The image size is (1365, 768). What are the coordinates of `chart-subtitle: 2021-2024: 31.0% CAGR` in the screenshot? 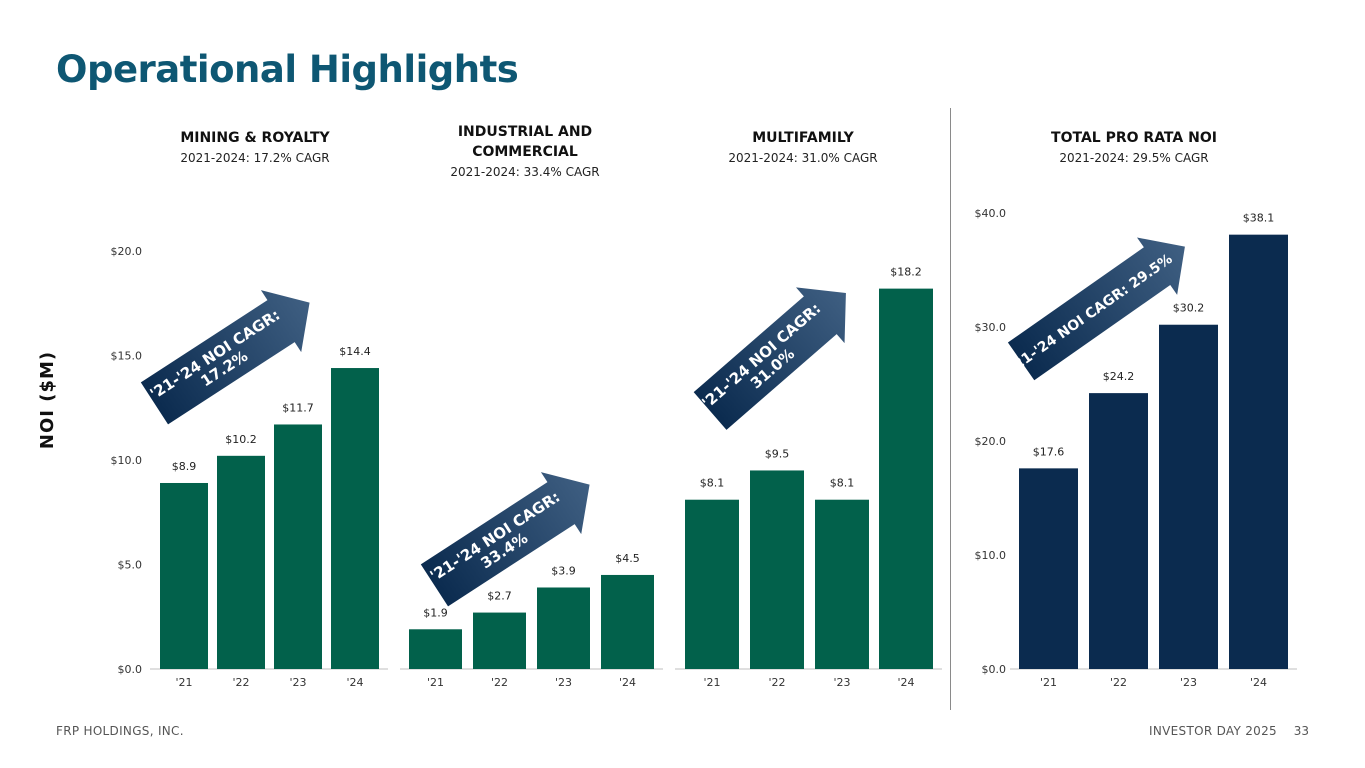 It's located at (802, 158).